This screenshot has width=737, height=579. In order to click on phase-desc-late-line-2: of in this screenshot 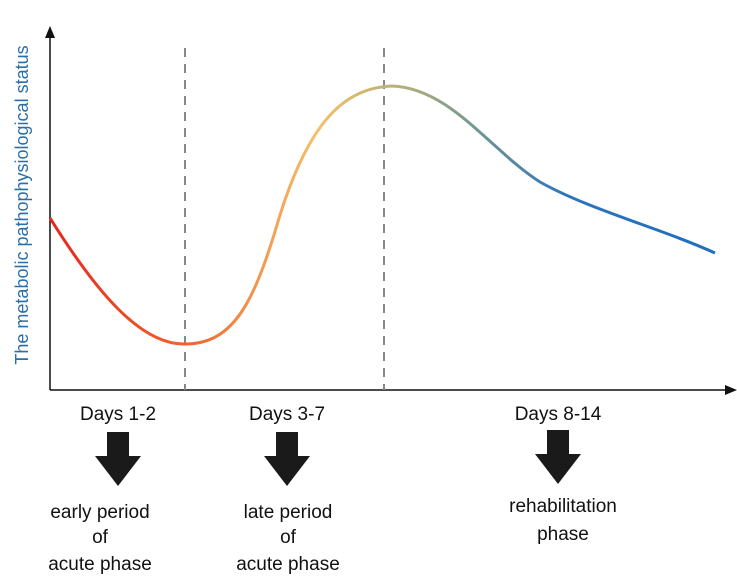, I will do `click(288, 537)`.